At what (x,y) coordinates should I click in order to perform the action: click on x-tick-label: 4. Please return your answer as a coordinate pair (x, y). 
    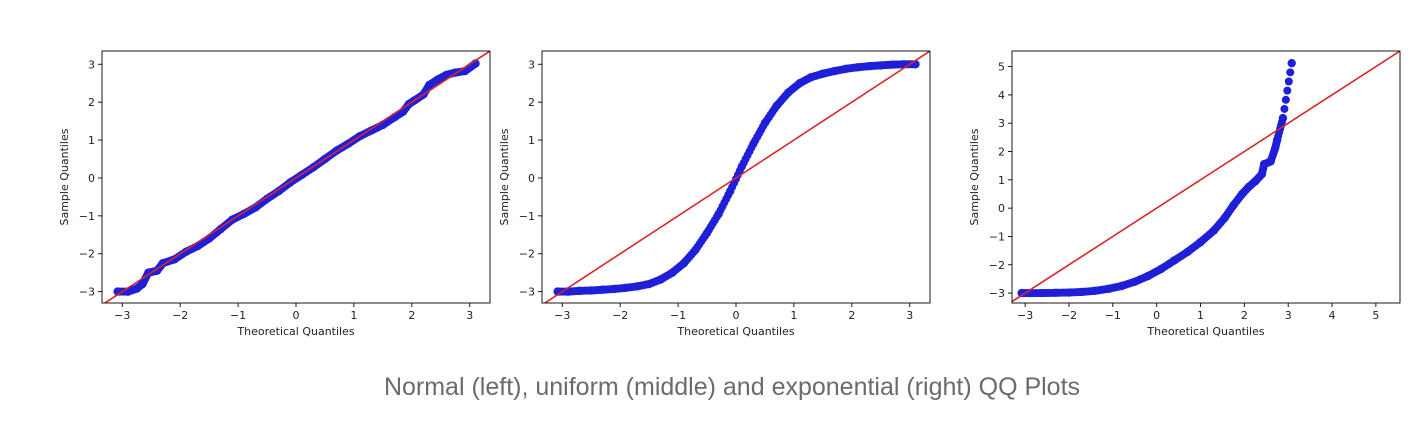
    Looking at the image, I should click on (1332, 315).